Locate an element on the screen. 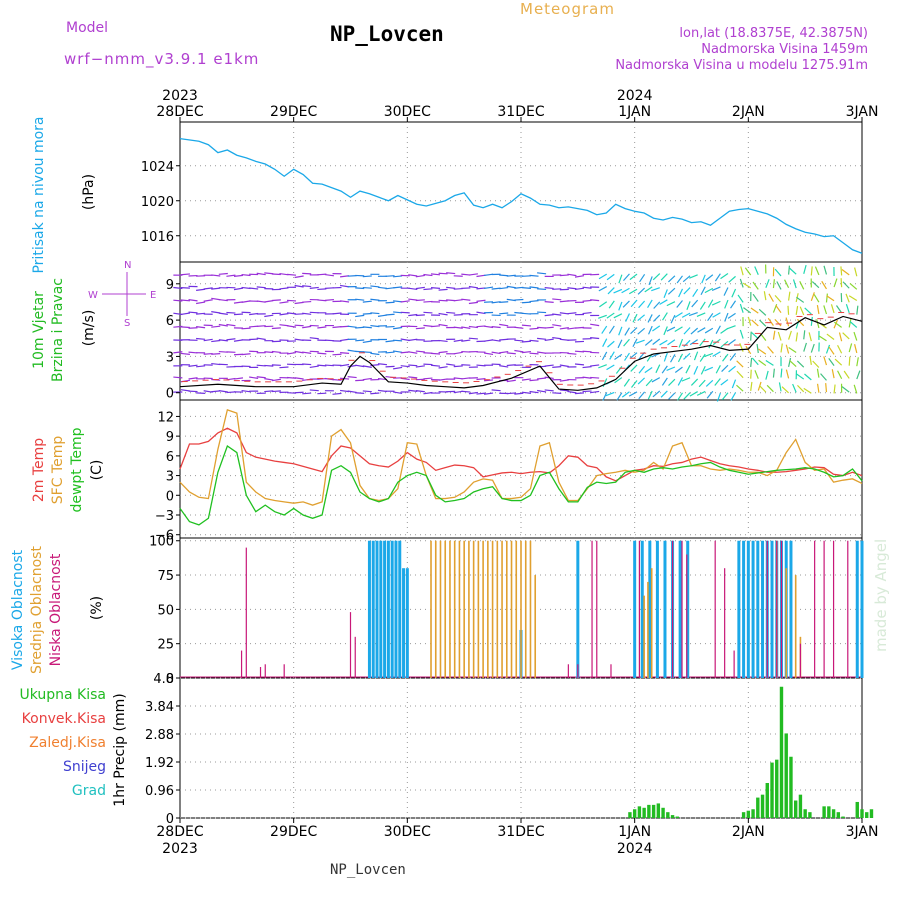  temp-unit: (C) is located at coordinates (97, 470).